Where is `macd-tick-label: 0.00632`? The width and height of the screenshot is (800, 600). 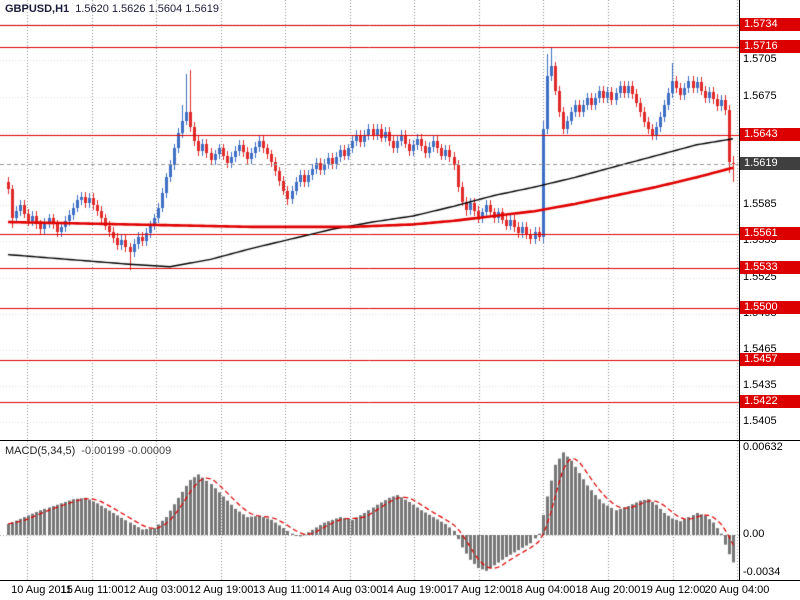 macd-tick-label: 0.00632 is located at coordinates (763, 447).